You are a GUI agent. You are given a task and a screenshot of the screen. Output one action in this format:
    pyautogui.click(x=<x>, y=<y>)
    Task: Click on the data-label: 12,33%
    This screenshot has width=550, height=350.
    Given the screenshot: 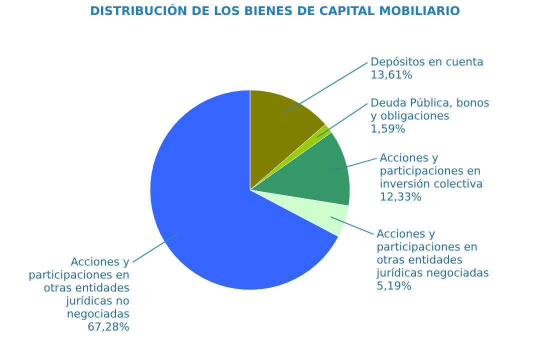 What is the action you would take?
    pyautogui.click(x=401, y=197)
    